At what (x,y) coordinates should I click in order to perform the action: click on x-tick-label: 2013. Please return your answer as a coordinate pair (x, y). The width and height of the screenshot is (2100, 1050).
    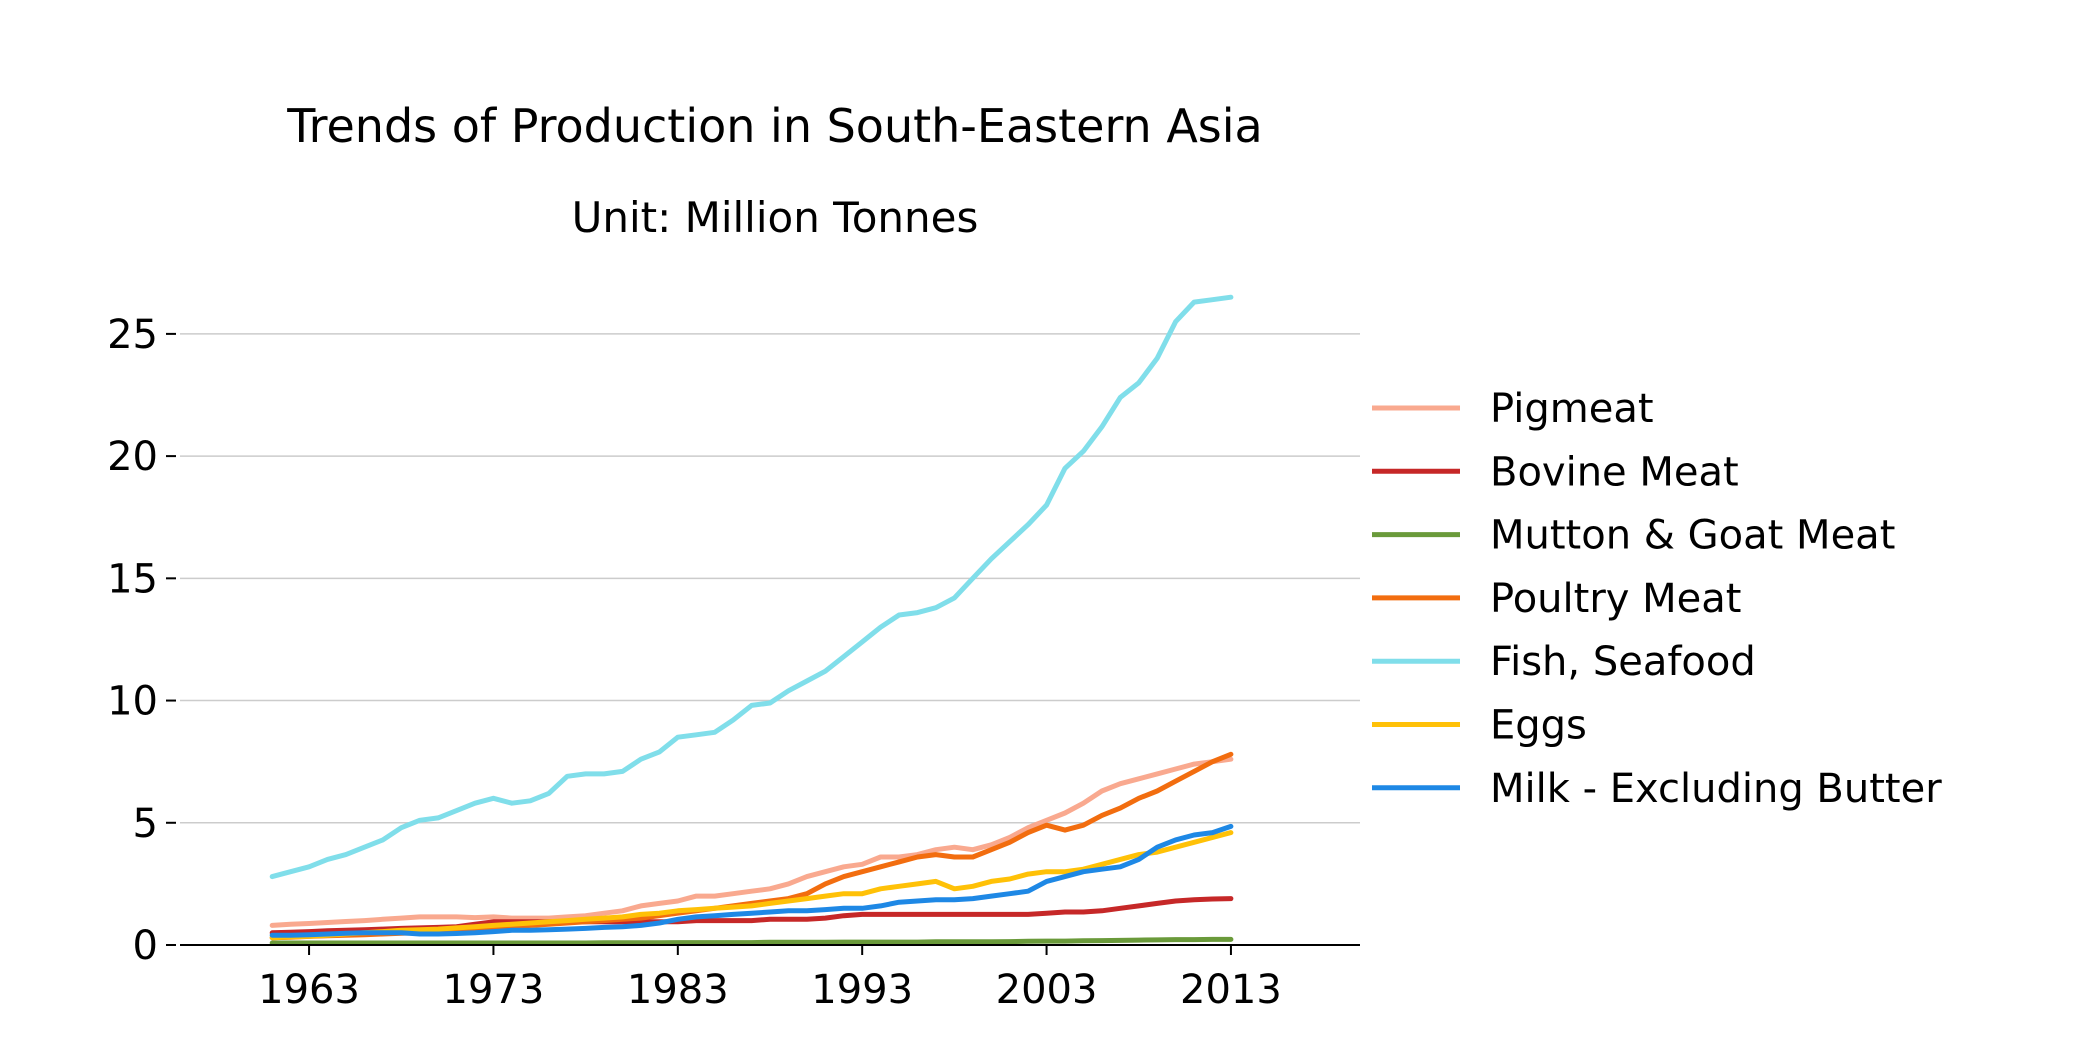
    Looking at the image, I should click on (1231, 990).